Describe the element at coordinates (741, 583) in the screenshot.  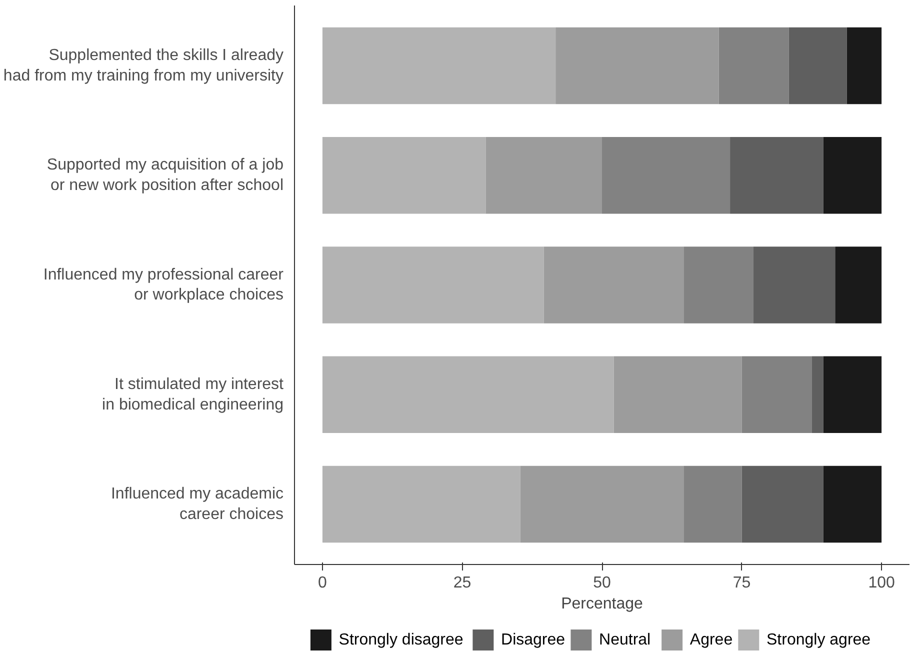
I see `x-tick-label: 75` at that location.